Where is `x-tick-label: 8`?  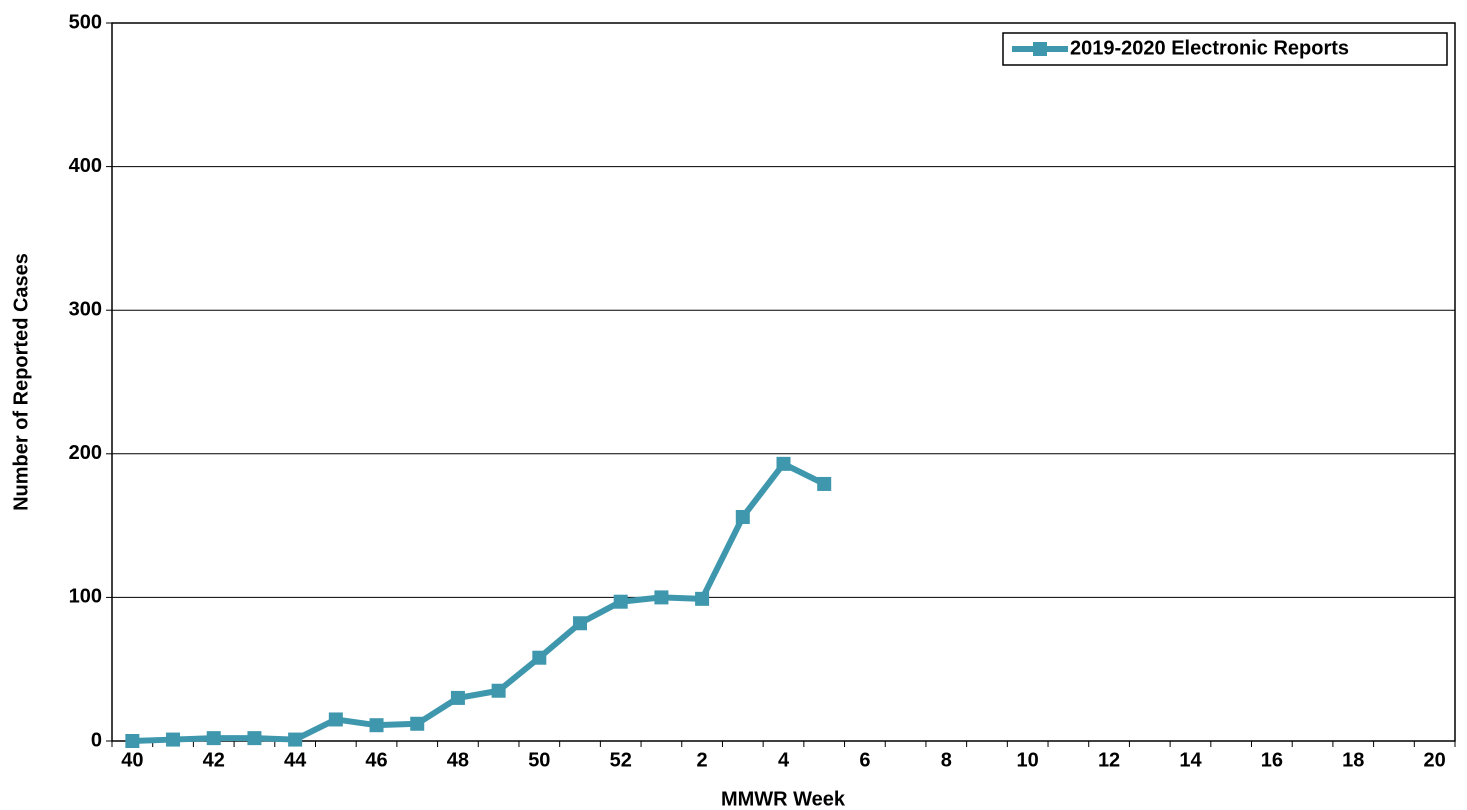
x-tick-label: 8 is located at coordinates (946, 760).